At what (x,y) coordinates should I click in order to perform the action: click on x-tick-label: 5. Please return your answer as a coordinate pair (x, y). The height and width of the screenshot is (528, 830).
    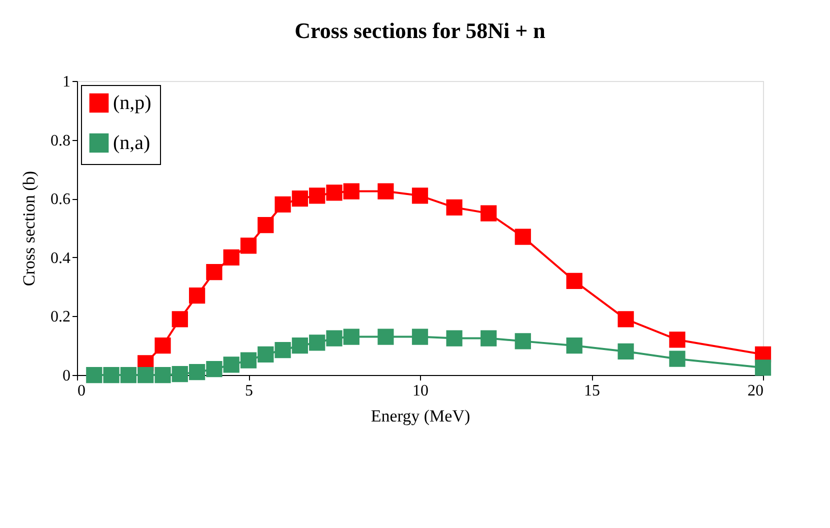
    Looking at the image, I should click on (249, 391).